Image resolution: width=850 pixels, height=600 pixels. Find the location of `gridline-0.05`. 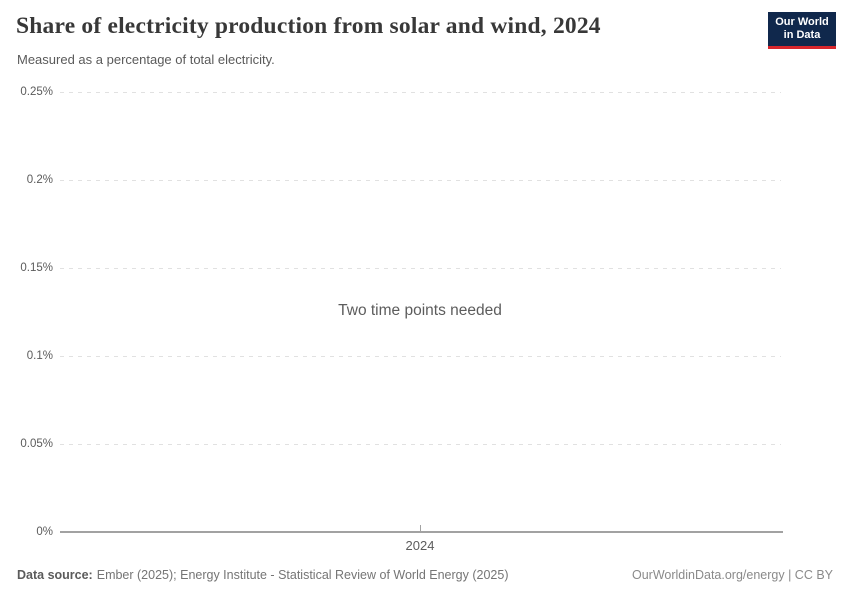

gridline-0.05 is located at coordinates (420, 444).